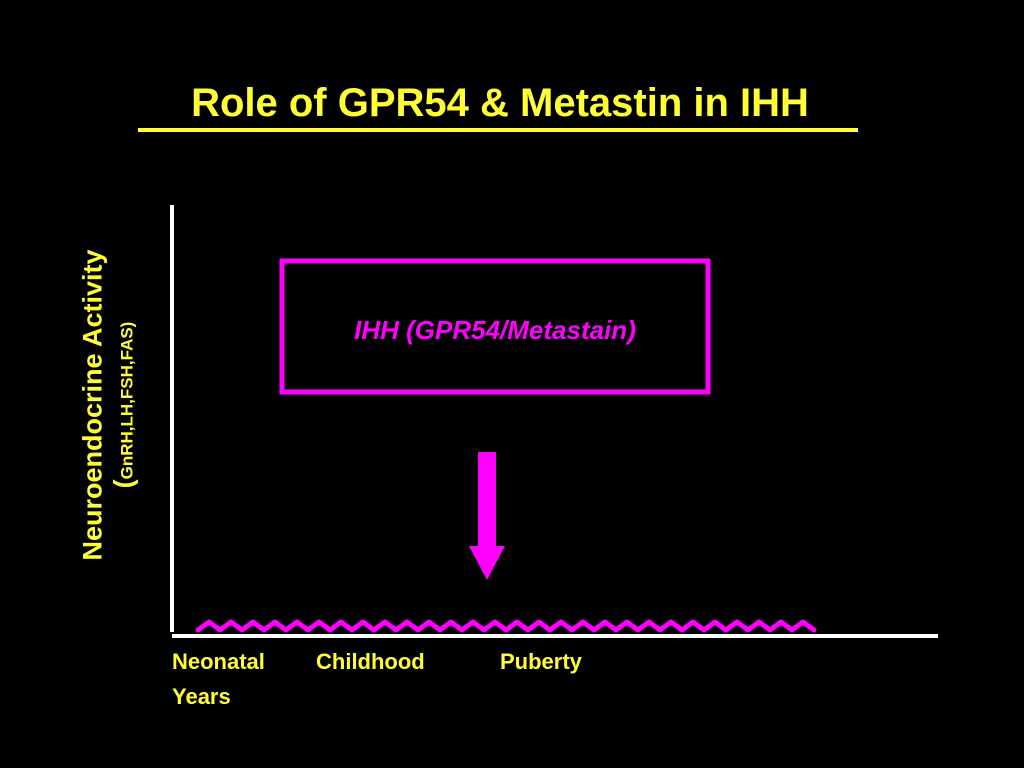 Image resolution: width=1024 pixels, height=768 pixels. What do you see at coordinates (370, 661) in the screenshot?
I see `x-label-childhood: Childhood` at bounding box center [370, 661].